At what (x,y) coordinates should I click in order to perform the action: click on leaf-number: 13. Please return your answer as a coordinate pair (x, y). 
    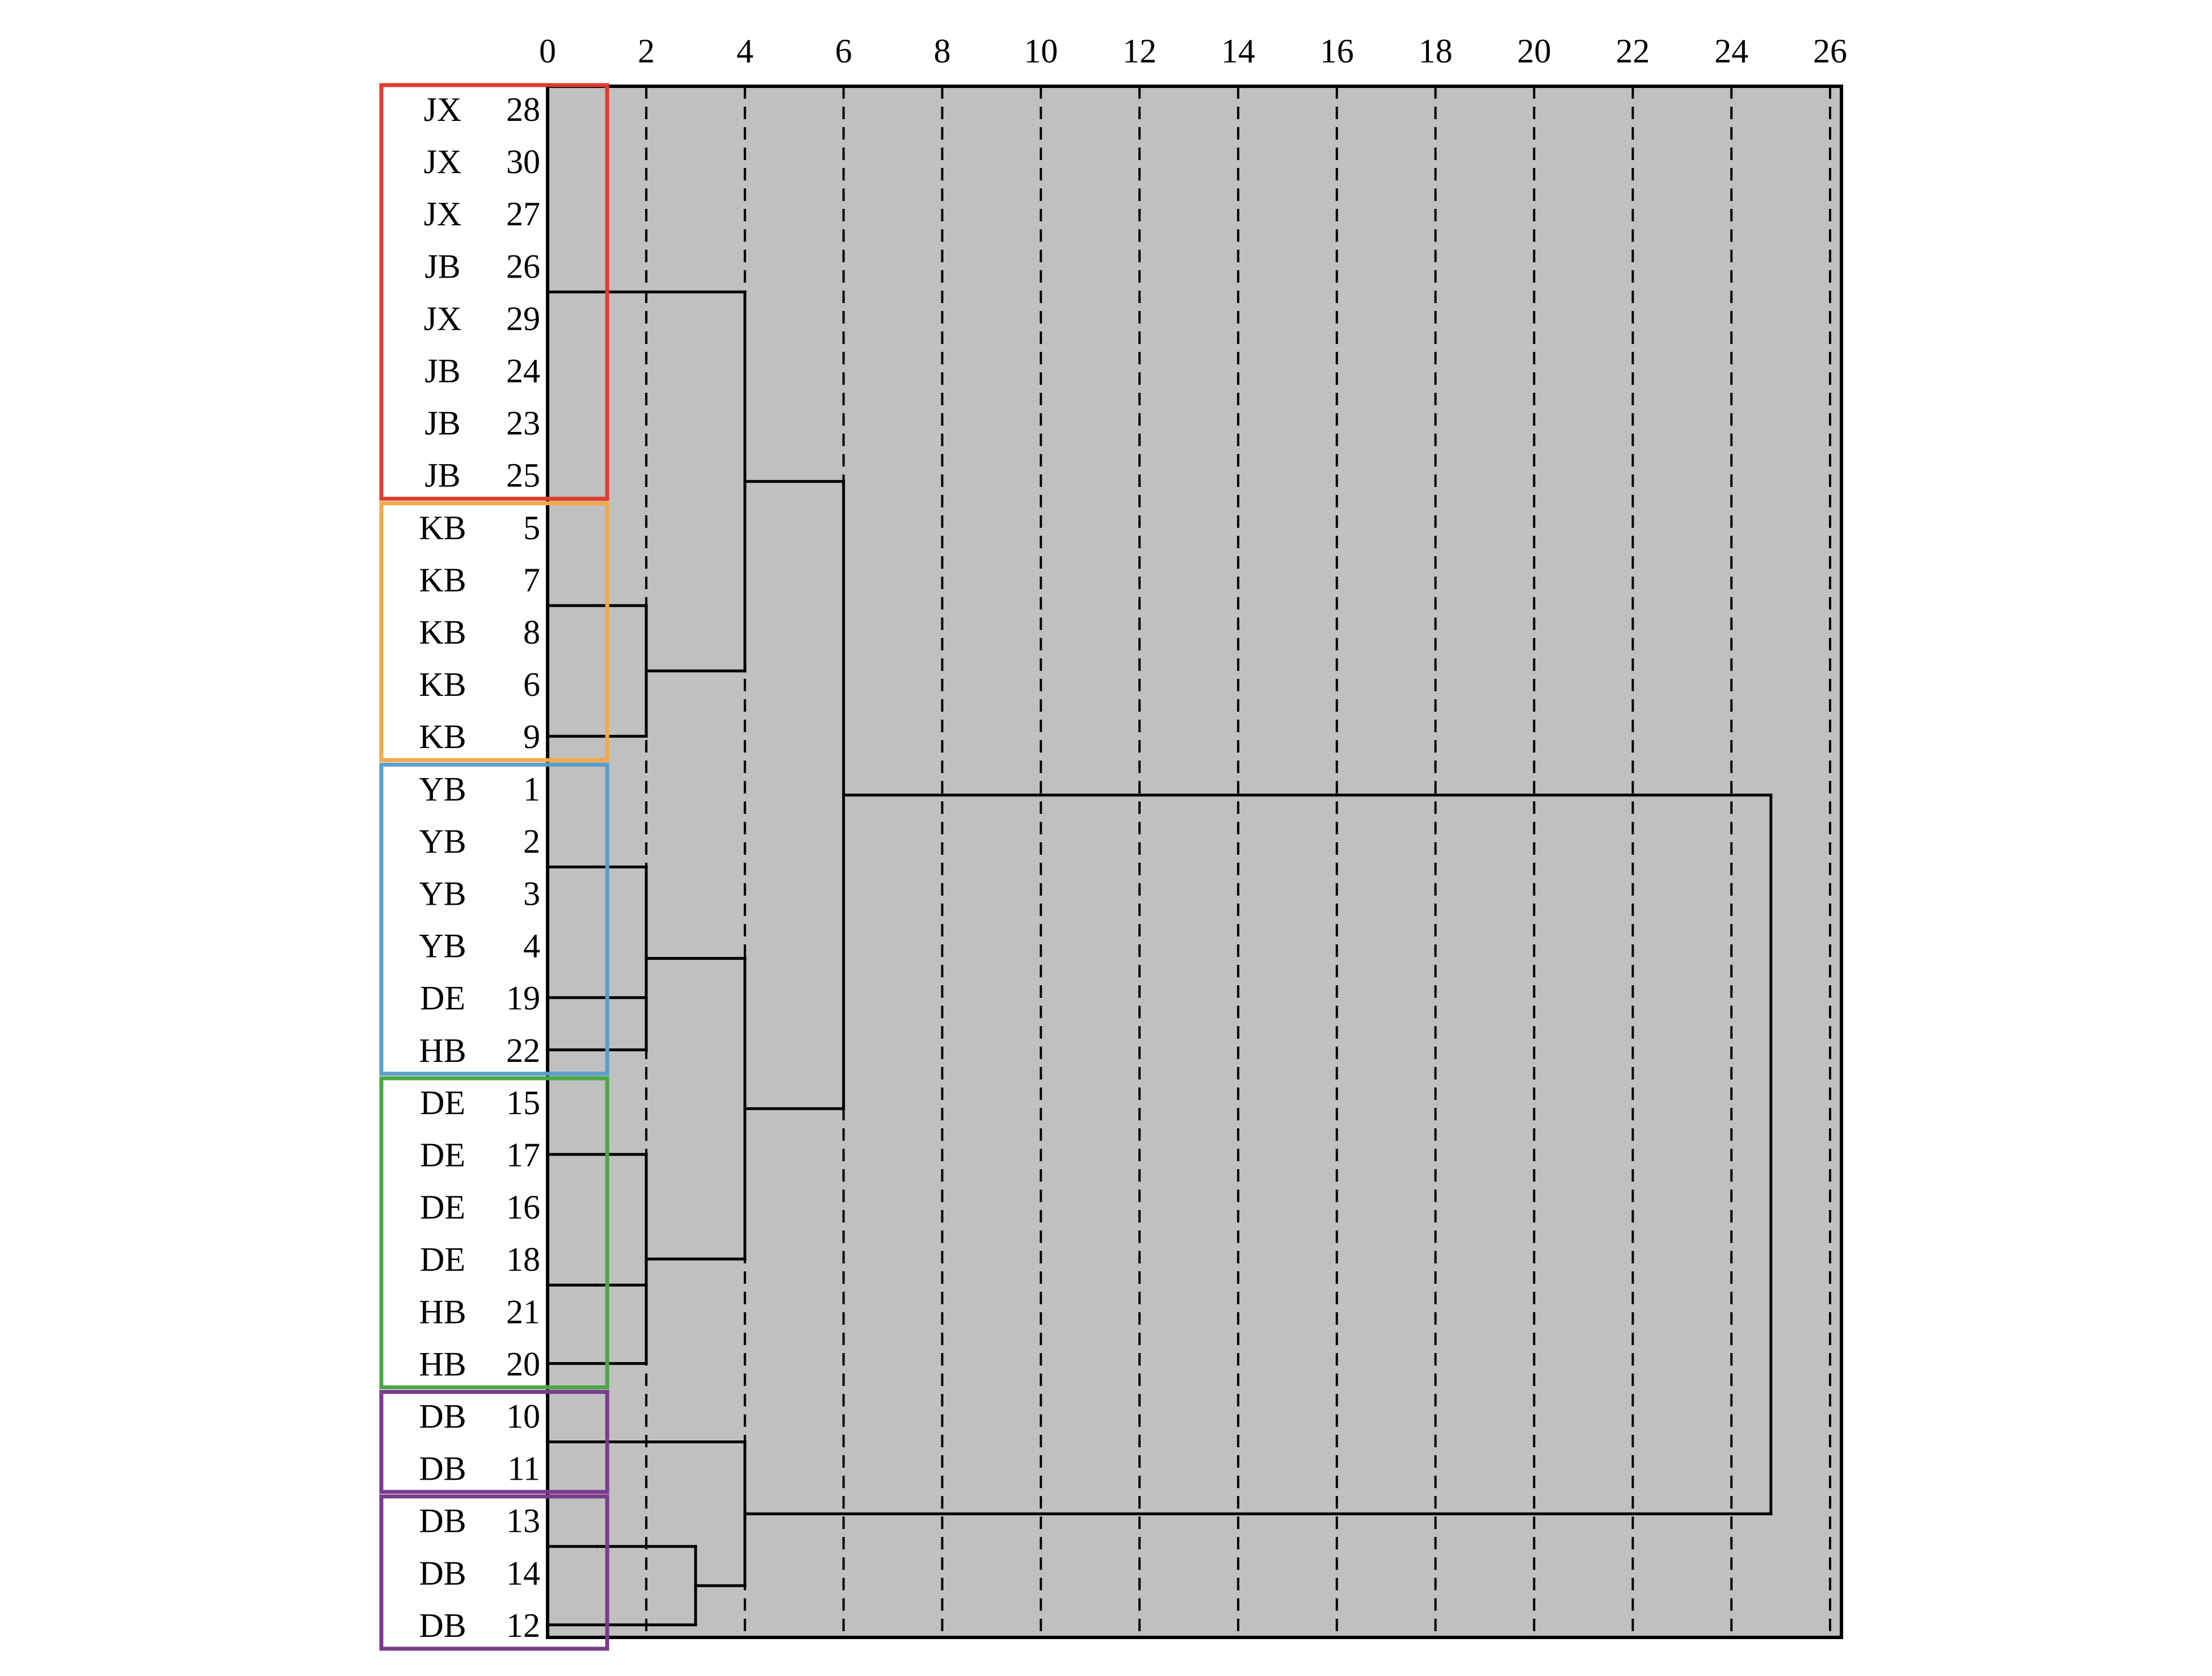
    Looking at the image, I should click on (523, 1521).